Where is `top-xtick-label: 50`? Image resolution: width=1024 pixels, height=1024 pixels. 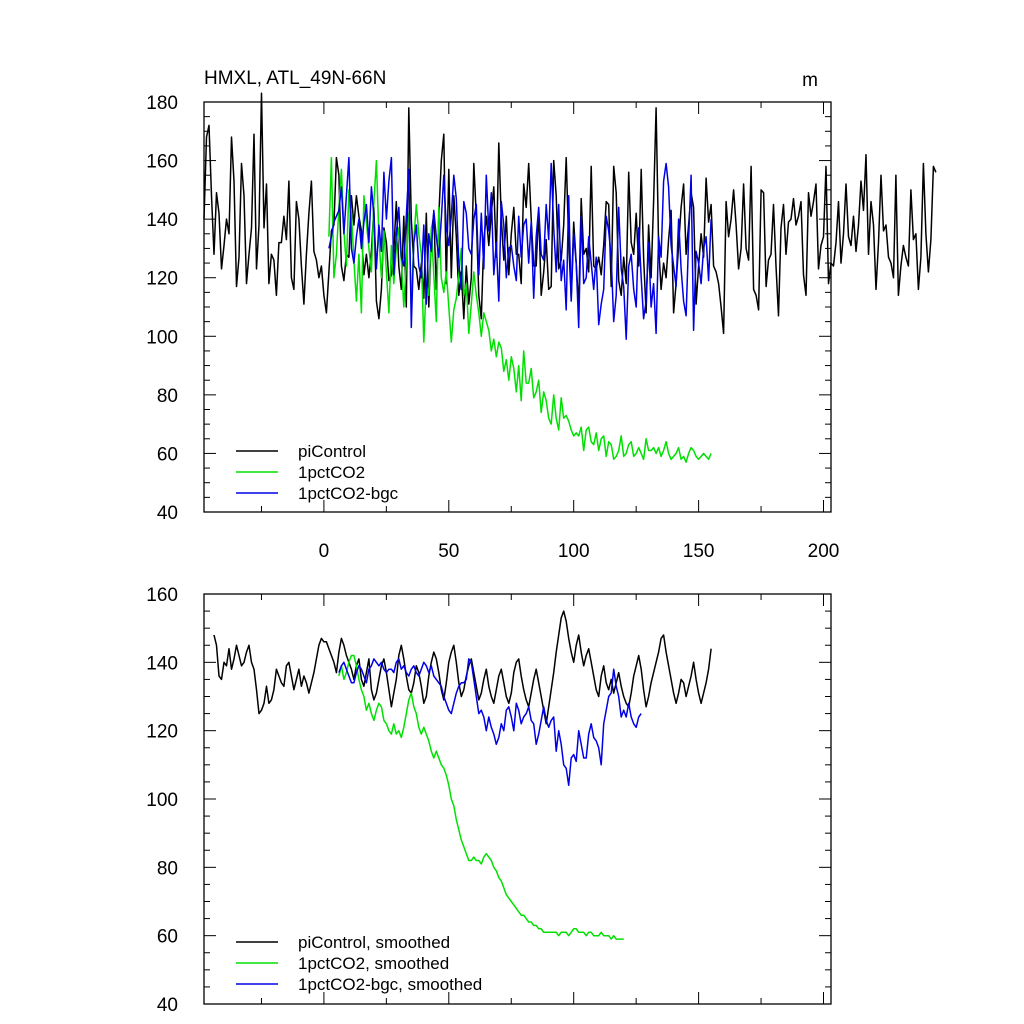
top-xtick-label: 50 is located at coordinates (448, 551).